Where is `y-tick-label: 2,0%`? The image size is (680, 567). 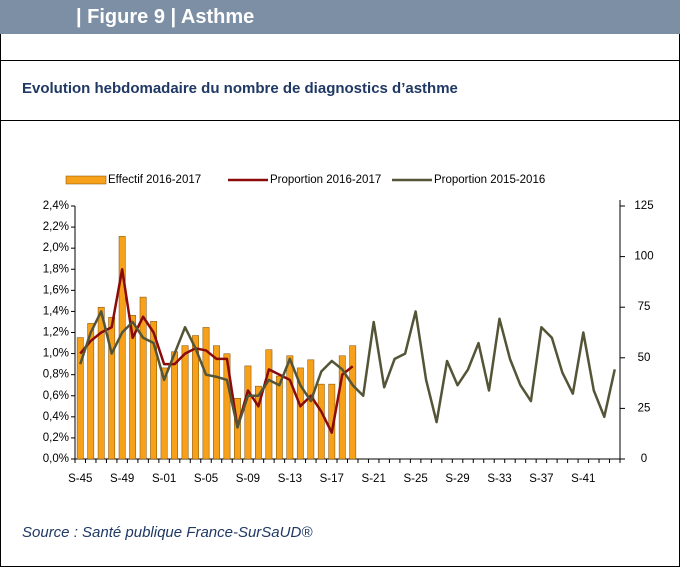
y-tick-label: 2,0% is located at coordinates (56, 248).